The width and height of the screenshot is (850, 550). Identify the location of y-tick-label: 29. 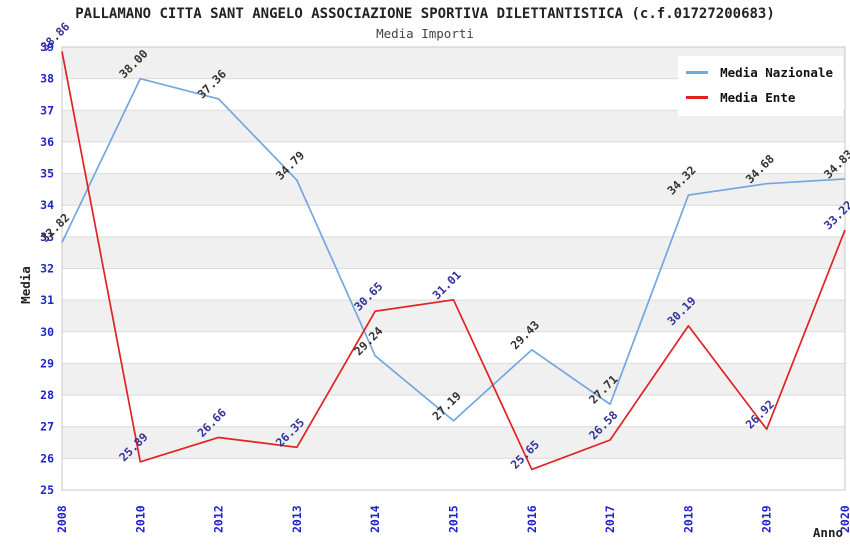
(47, 363).